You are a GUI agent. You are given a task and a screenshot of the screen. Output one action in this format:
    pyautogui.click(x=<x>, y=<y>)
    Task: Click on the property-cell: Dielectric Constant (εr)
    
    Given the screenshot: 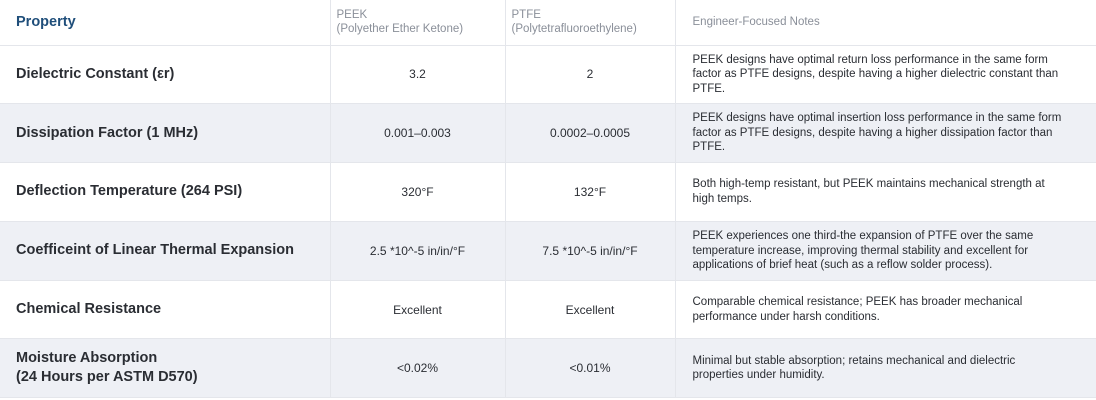 What is the action you would take?
    pyautogui.click(x=95, y=73)
    